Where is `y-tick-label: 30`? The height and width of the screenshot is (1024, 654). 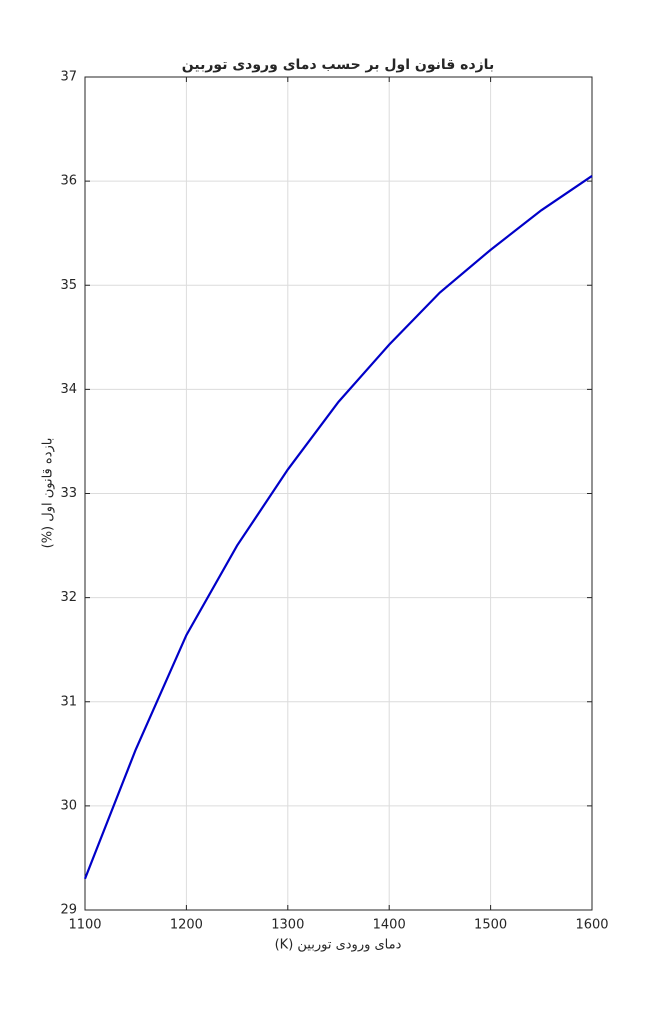 y-tick-label: 30 is located at coordinates (68, 805).